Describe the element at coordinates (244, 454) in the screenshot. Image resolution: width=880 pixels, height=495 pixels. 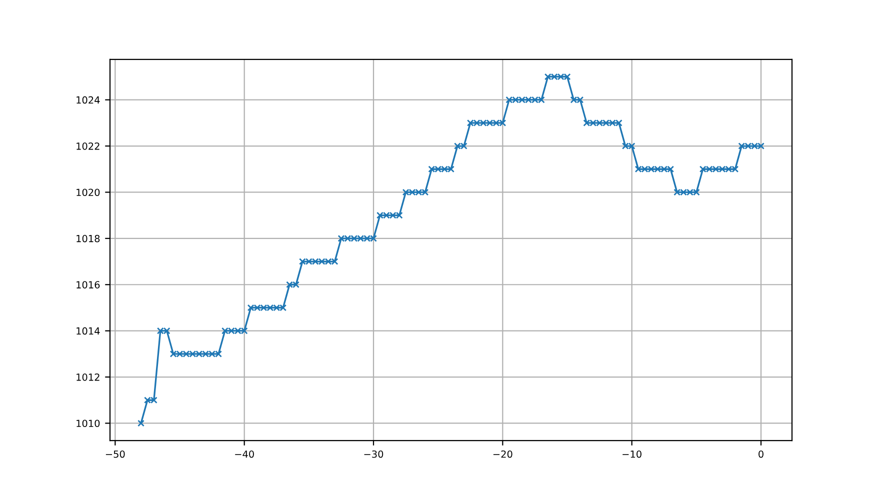
I see `x-tick-label: −40` at that location.